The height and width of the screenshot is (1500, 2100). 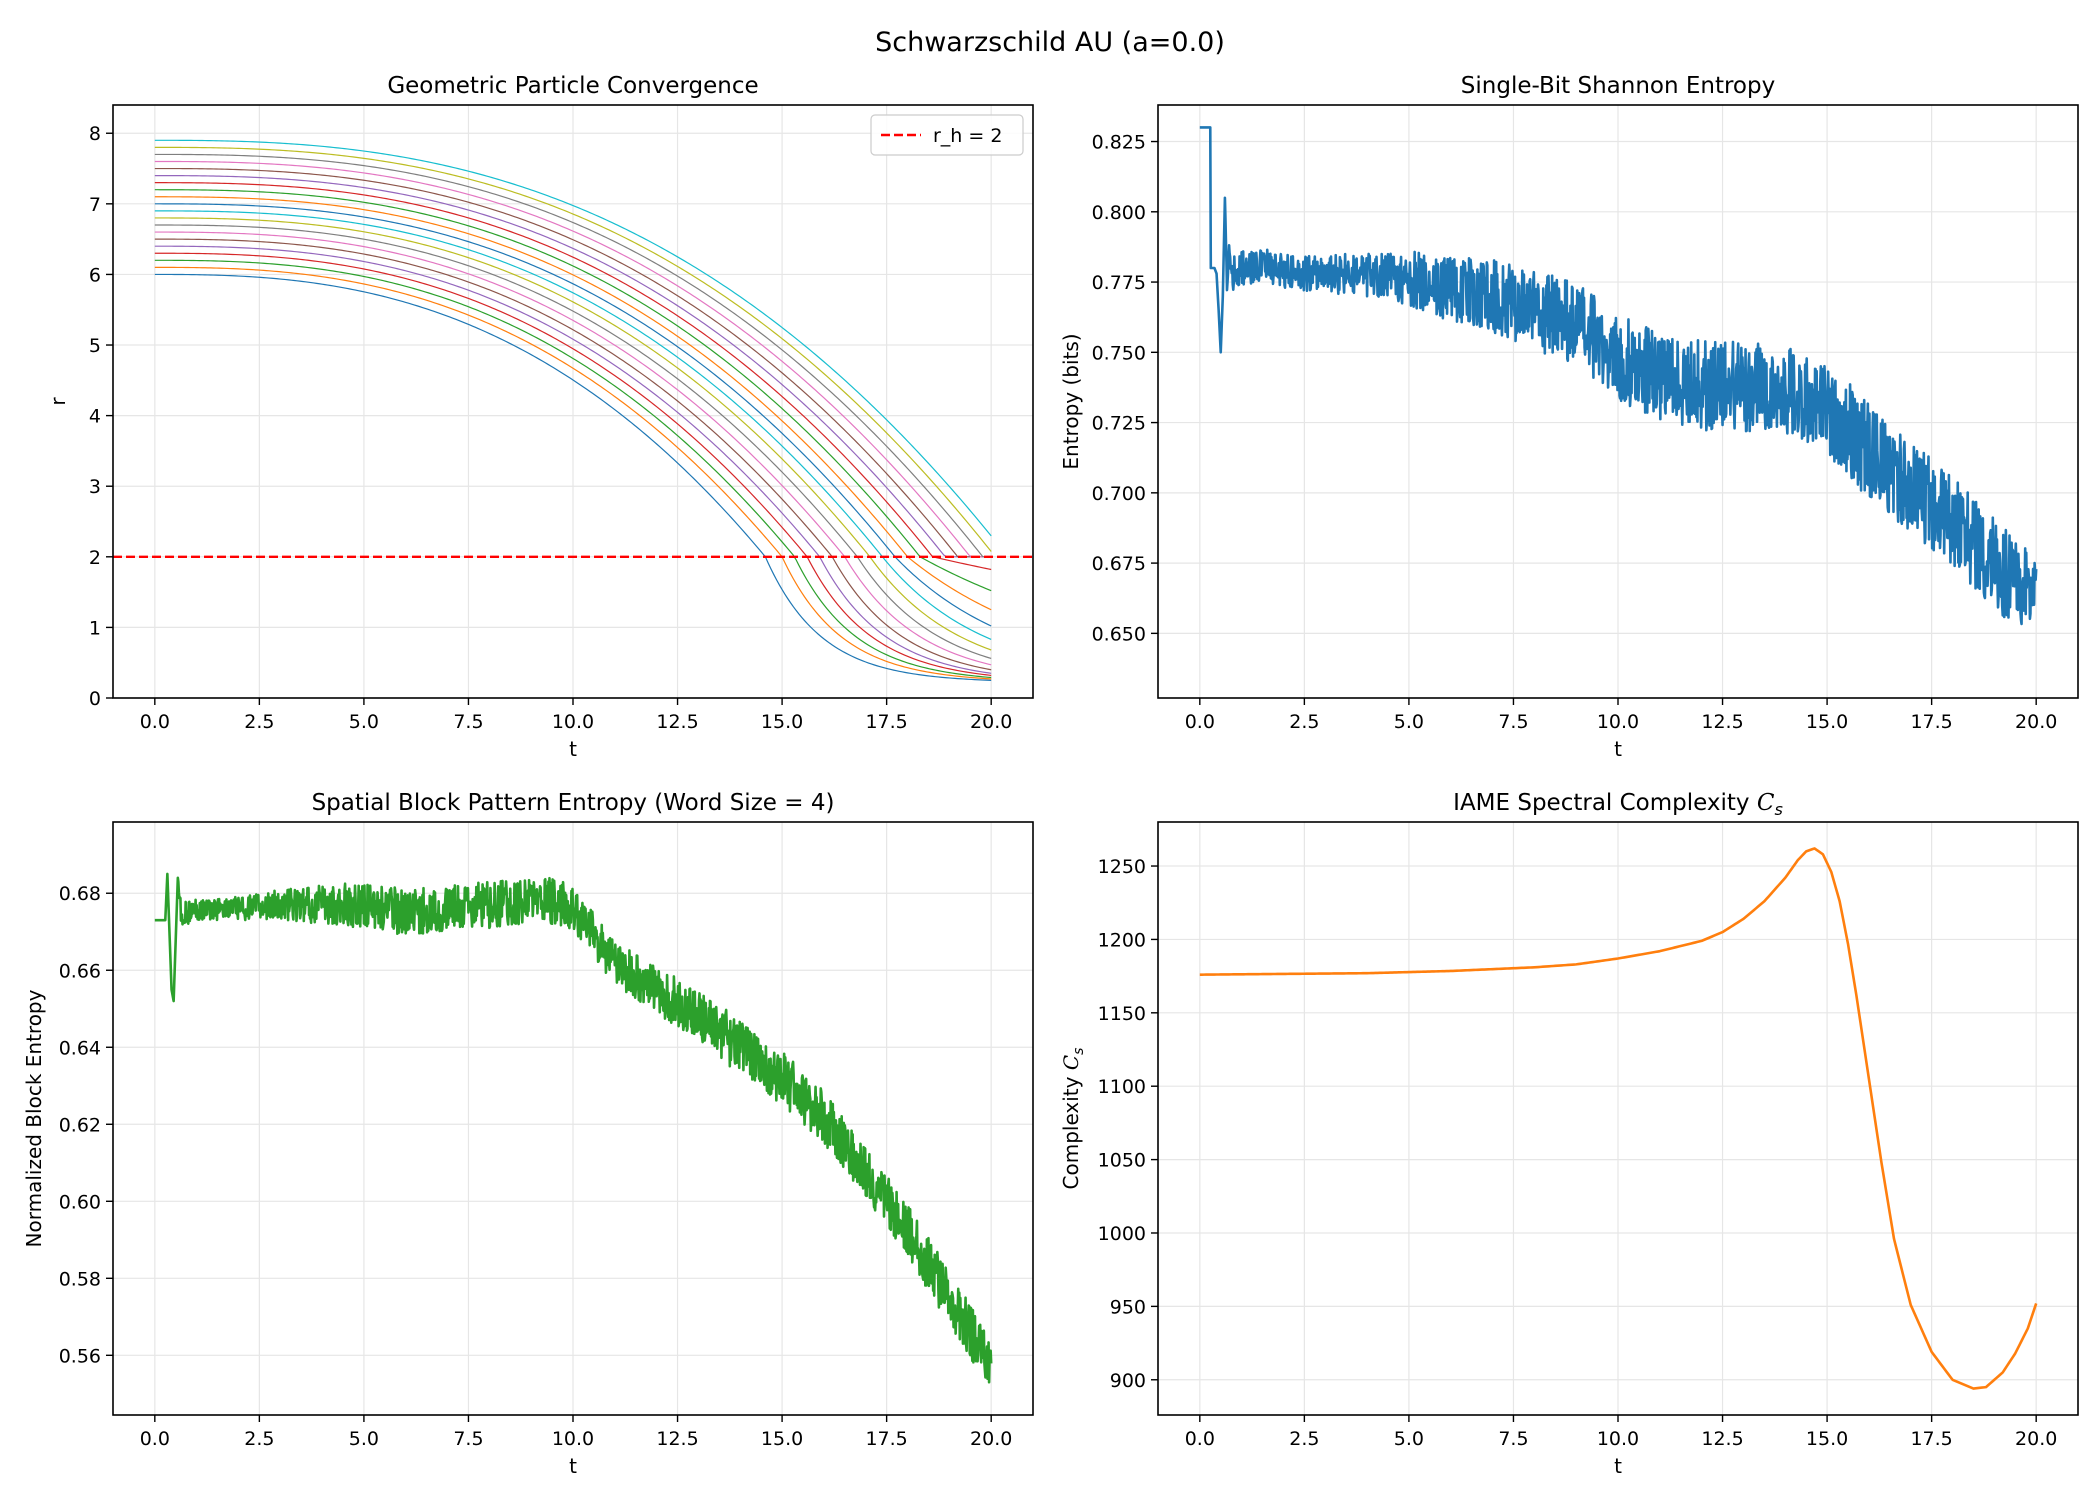 What do you see at coordinates (967, 136) in the screenshot?
I see `legend-label: r_h = 2` at bounding box center [967, 136].